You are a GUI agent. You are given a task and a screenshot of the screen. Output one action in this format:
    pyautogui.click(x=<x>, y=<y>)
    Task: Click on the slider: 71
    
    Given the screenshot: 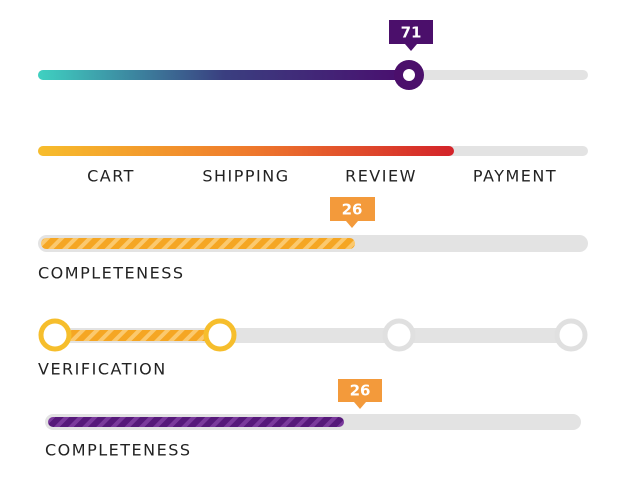 What is the action you would take?
    pyautogui.click(x=313, y=55)
    